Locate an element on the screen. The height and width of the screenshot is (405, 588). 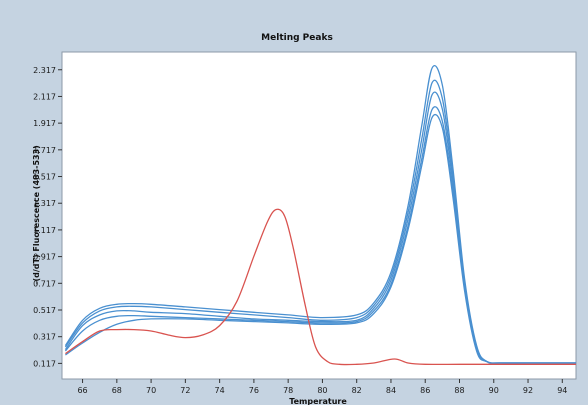
x-axis-label: Temperature is located at coordinates (318, 401).